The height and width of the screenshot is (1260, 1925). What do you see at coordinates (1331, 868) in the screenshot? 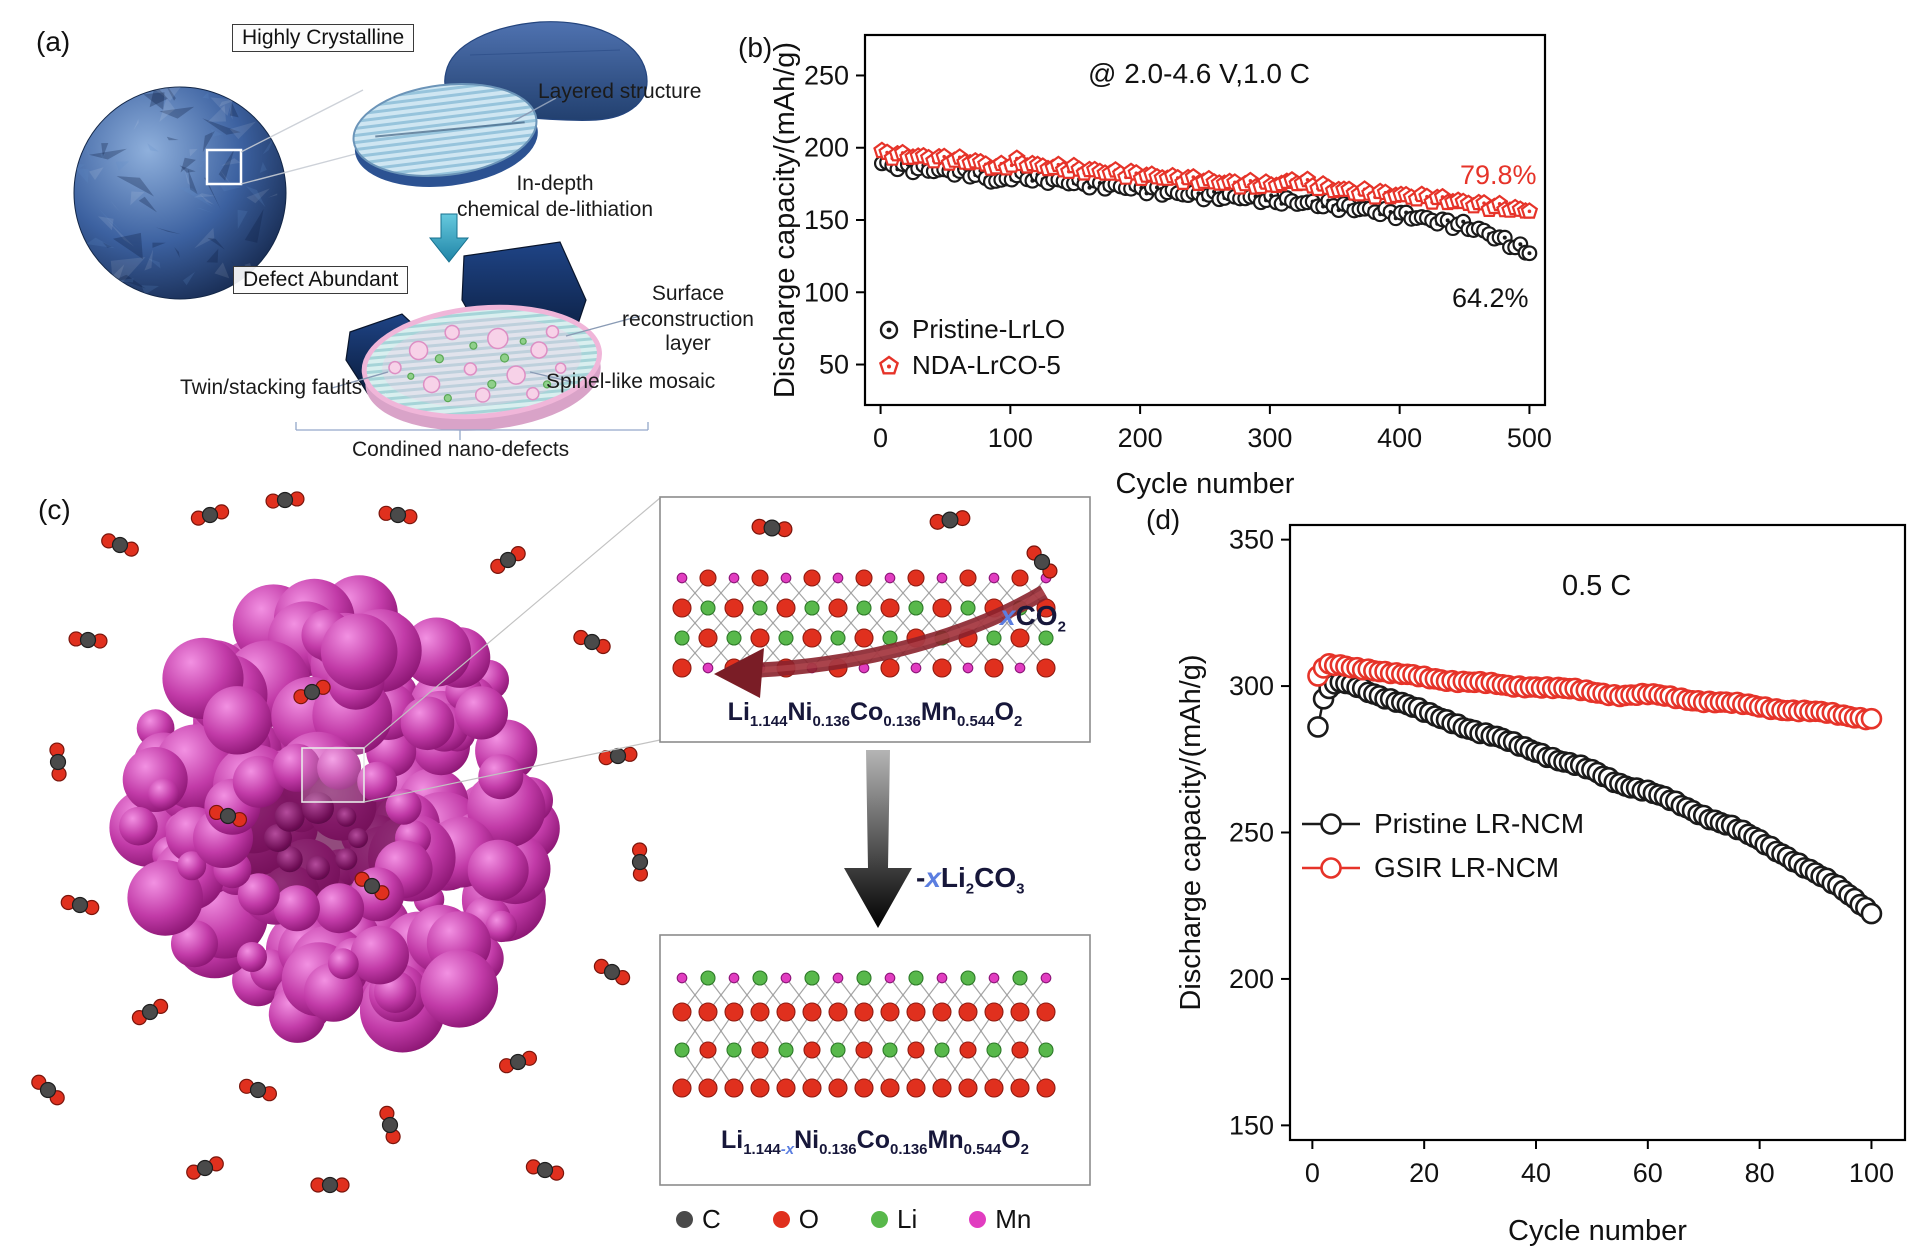
I see `line-circle-marker-red-icon` at bounding box center [1331, 868].